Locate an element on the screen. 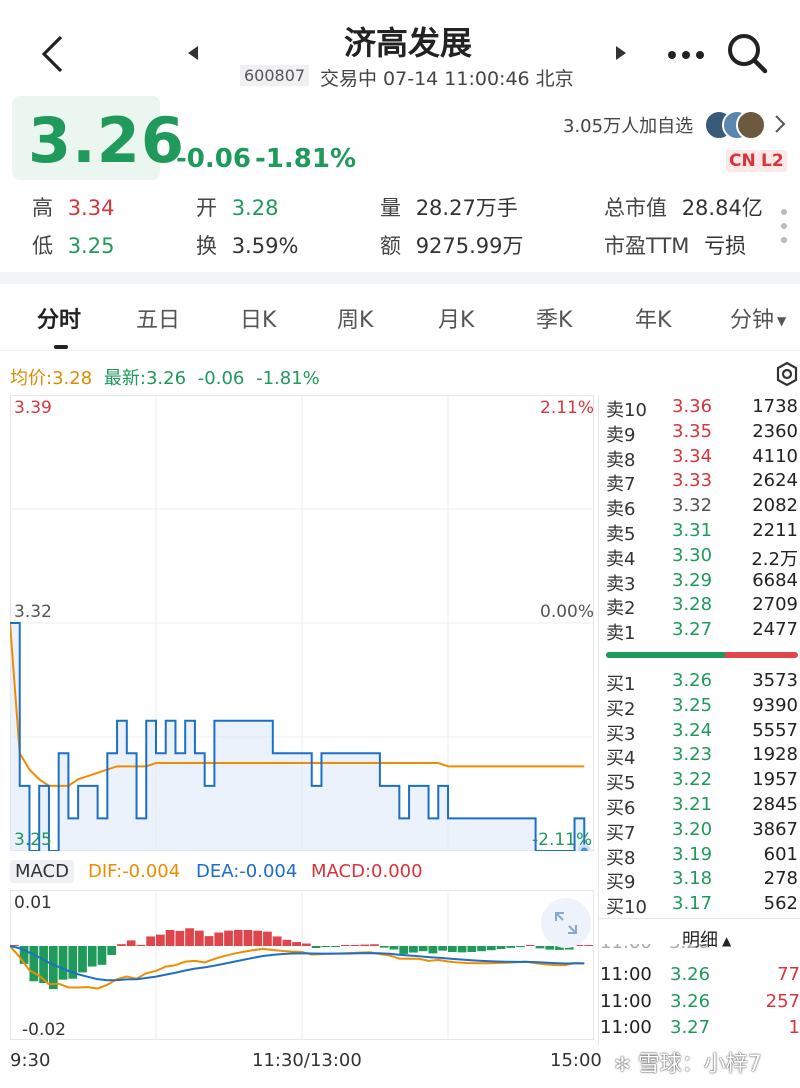 The image size is (800, 1088). stat-market-cap-label: 总市值 is located at coordinates (635, 208).